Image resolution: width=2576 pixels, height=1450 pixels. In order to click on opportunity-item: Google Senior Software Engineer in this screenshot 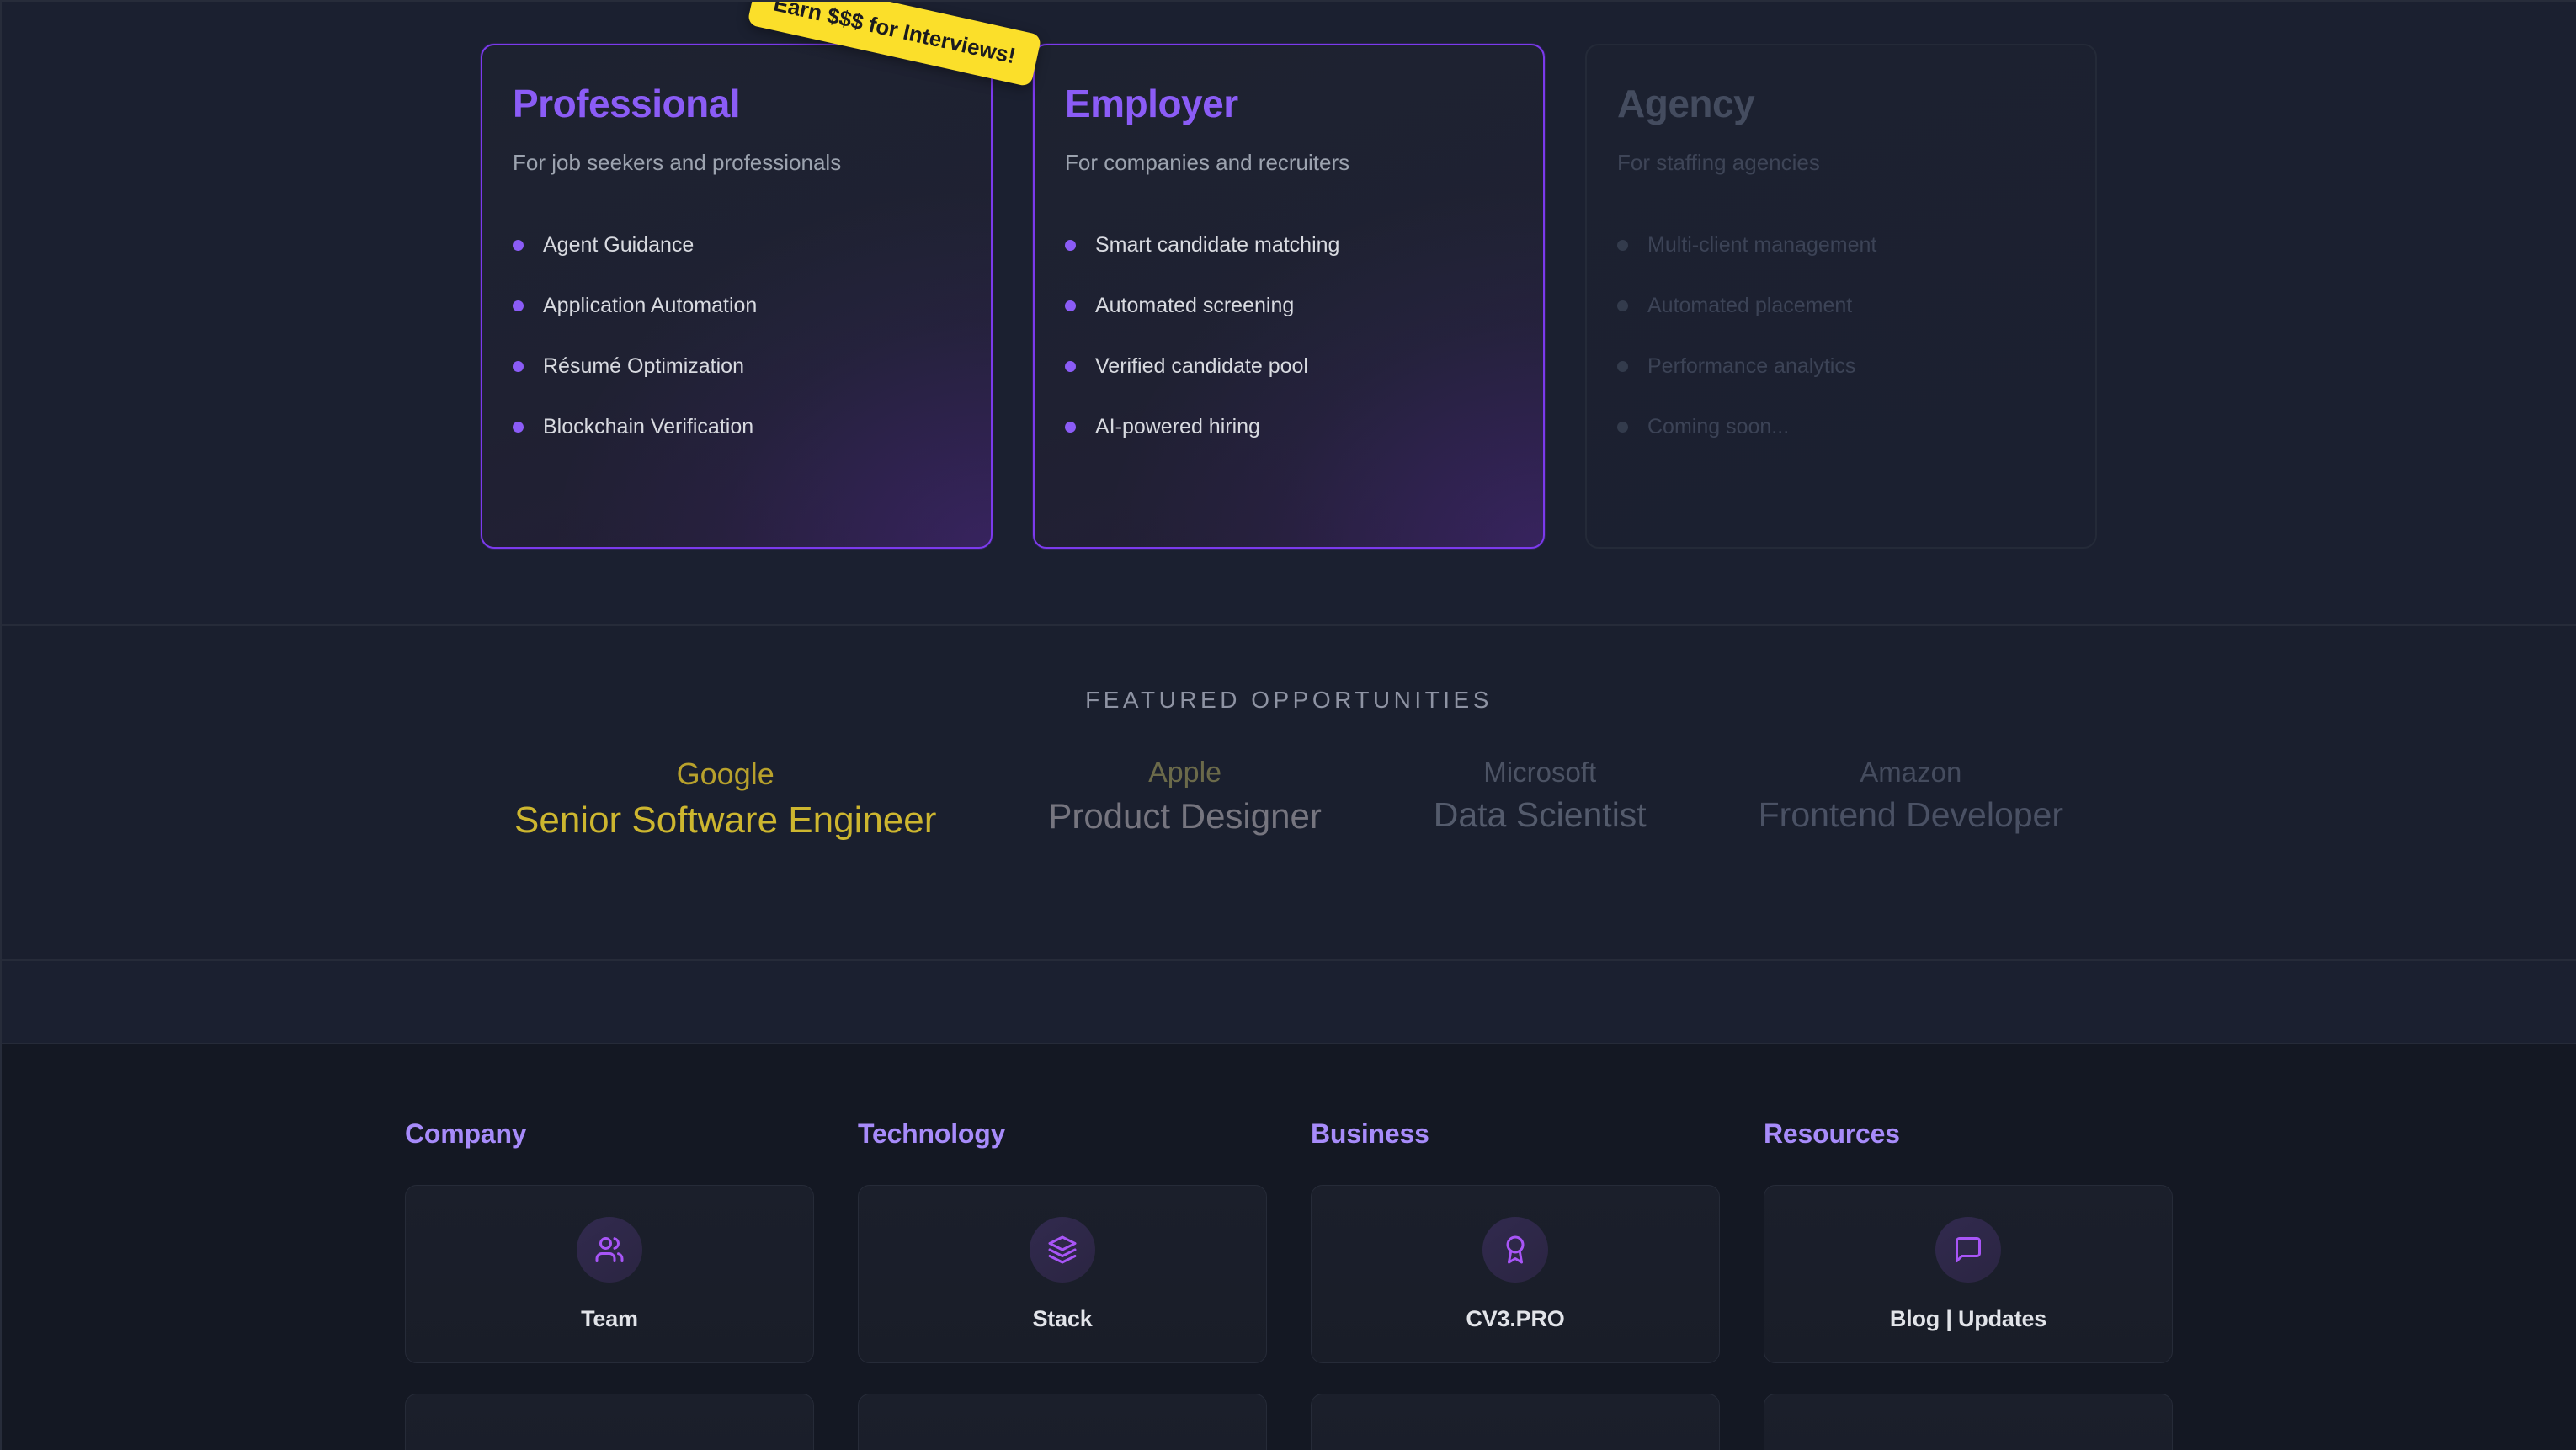, I will do `click(725, 799)`.